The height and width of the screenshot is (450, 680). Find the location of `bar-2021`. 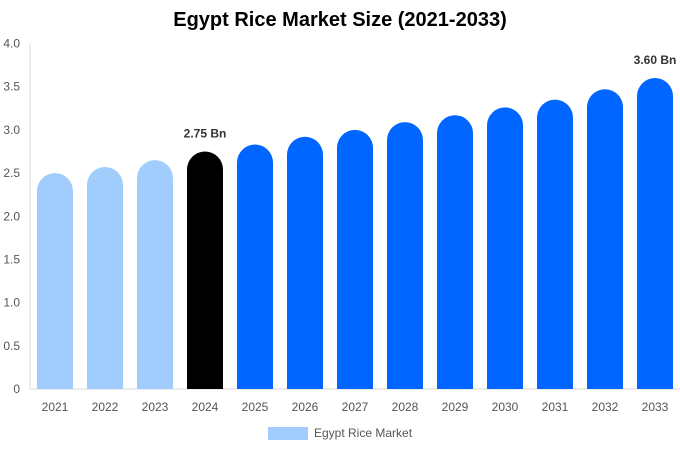

bar-2021 is located at coordinates (55, 281).